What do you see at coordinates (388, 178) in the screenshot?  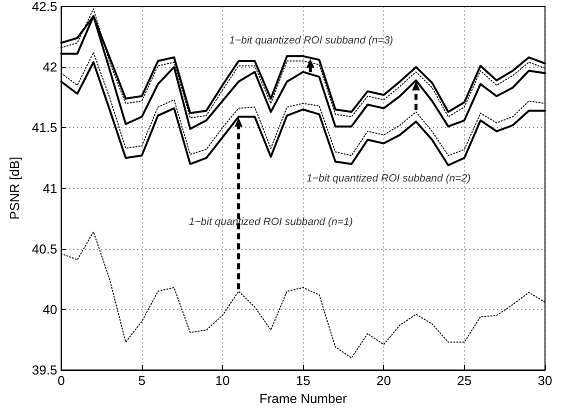 I see `annotation: 1−bit quantized ROI subband (n=2)` at bounding box center [388, 178].